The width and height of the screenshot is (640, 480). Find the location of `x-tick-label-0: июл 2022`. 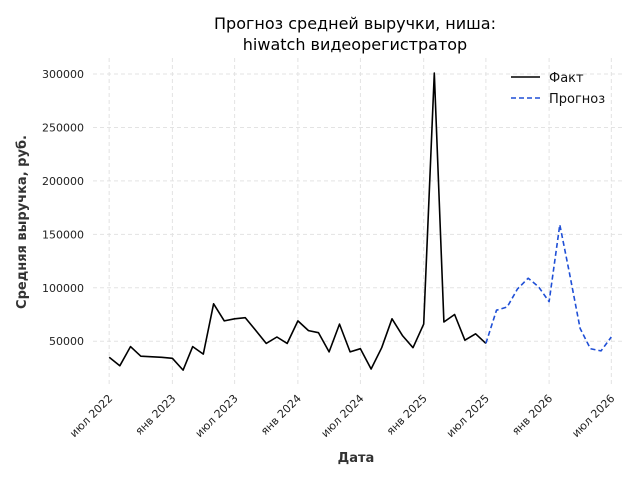

x-tick-label-0: июл 2022 is located at coordinates (91, 416).